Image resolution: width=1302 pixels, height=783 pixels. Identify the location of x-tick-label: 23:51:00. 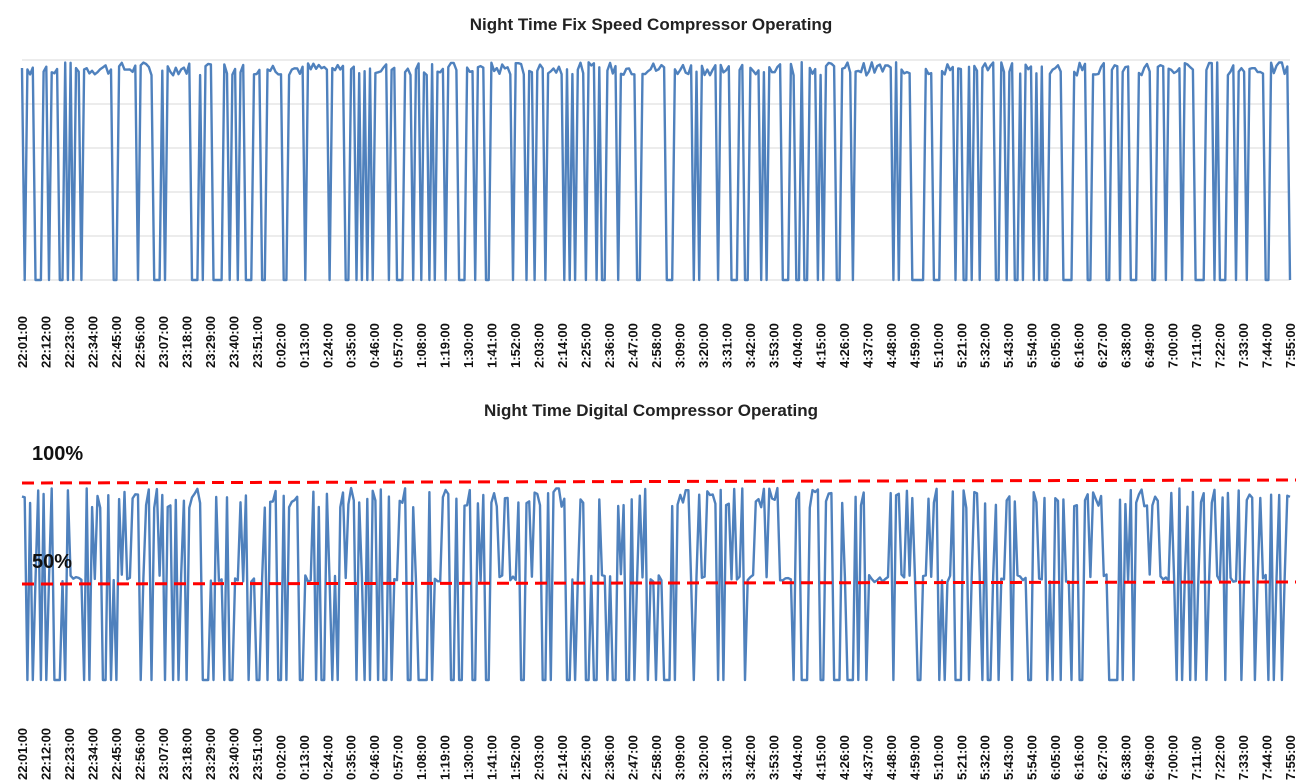
(257, 342).